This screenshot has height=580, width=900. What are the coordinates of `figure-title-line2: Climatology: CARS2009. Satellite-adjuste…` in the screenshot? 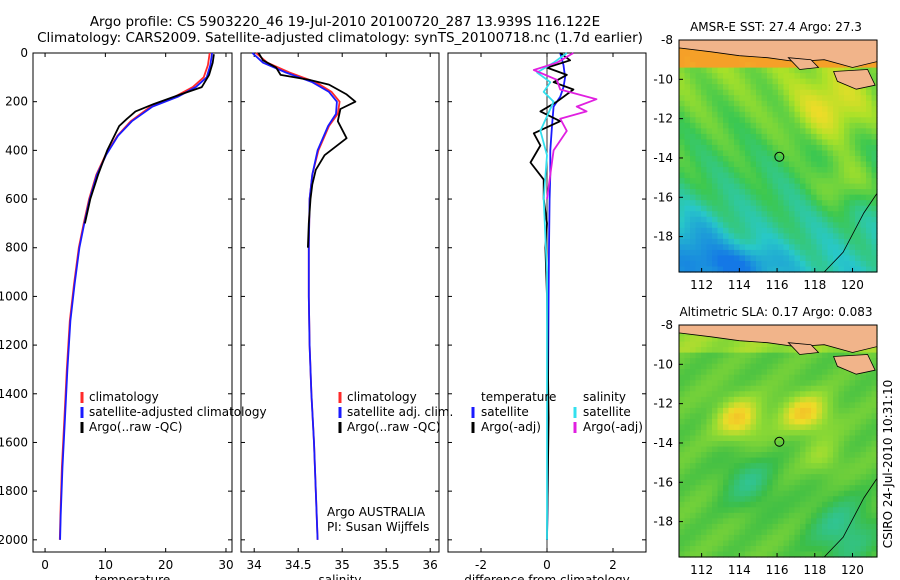 It's located at (340, 38).